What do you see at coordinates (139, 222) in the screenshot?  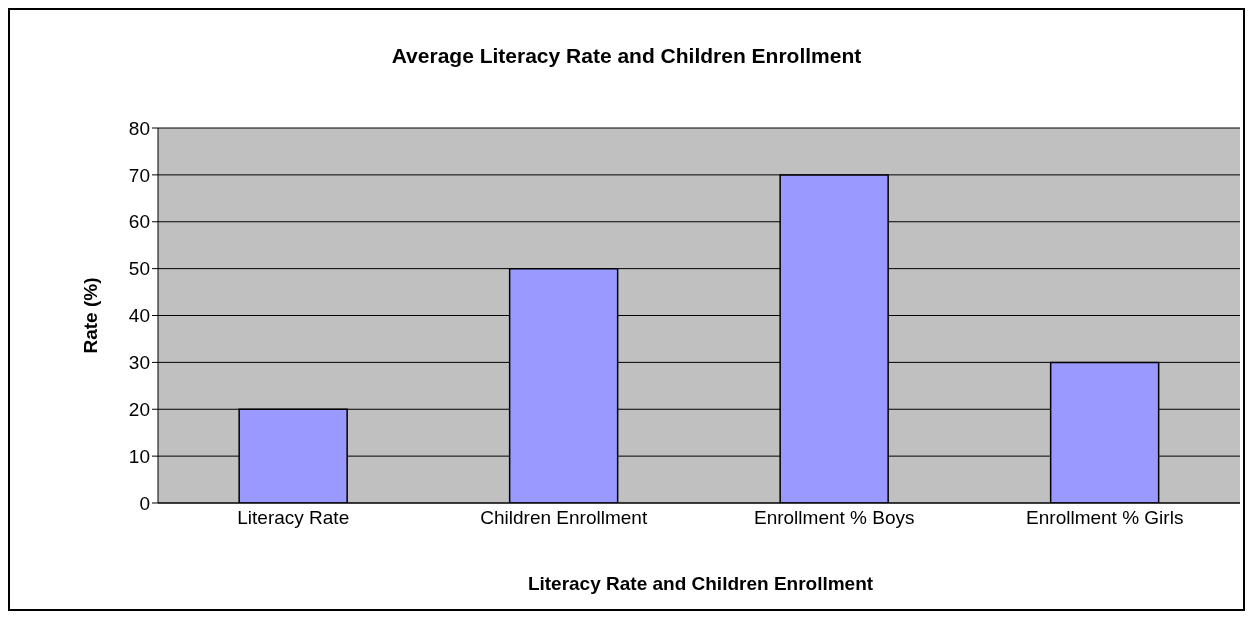 I see `y-tick-label: 60` at bounding box center [139, 222].